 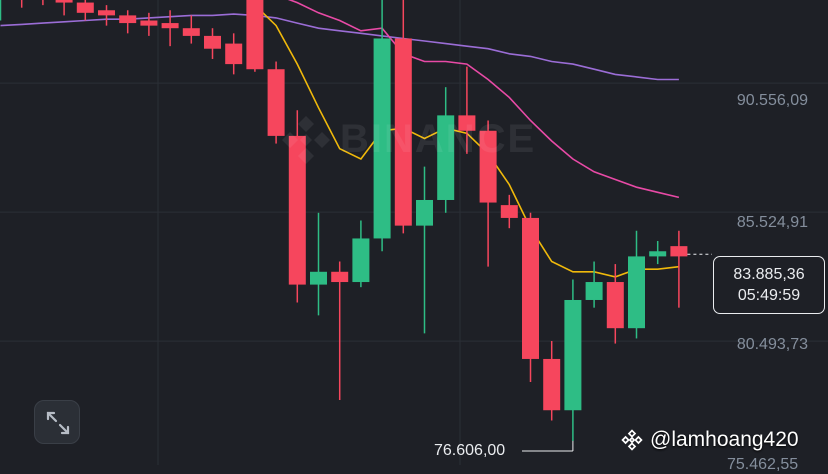 What do you see at coordinates (772, 344) in the screenshot?
I see `price-axis-label: 80.493,73` at bounding box center [772, 344].